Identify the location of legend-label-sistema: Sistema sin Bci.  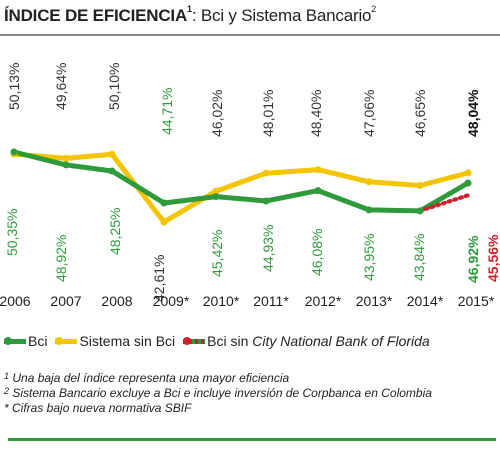
(127, 341).